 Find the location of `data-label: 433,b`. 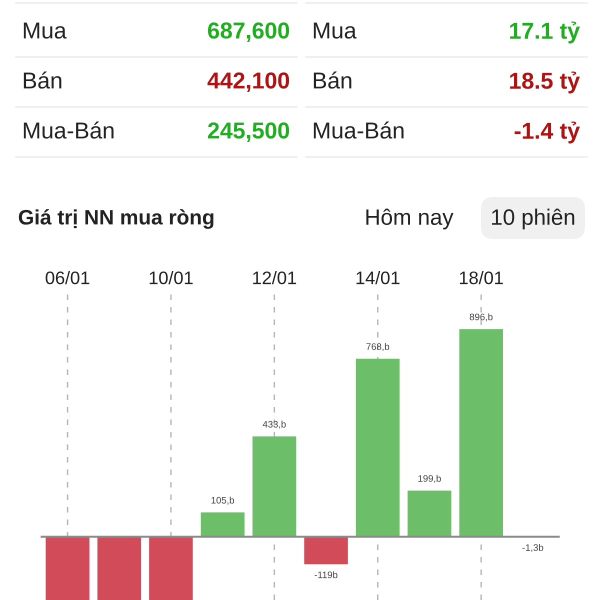

data-label: 433,b is located at coordinates (274, 424).